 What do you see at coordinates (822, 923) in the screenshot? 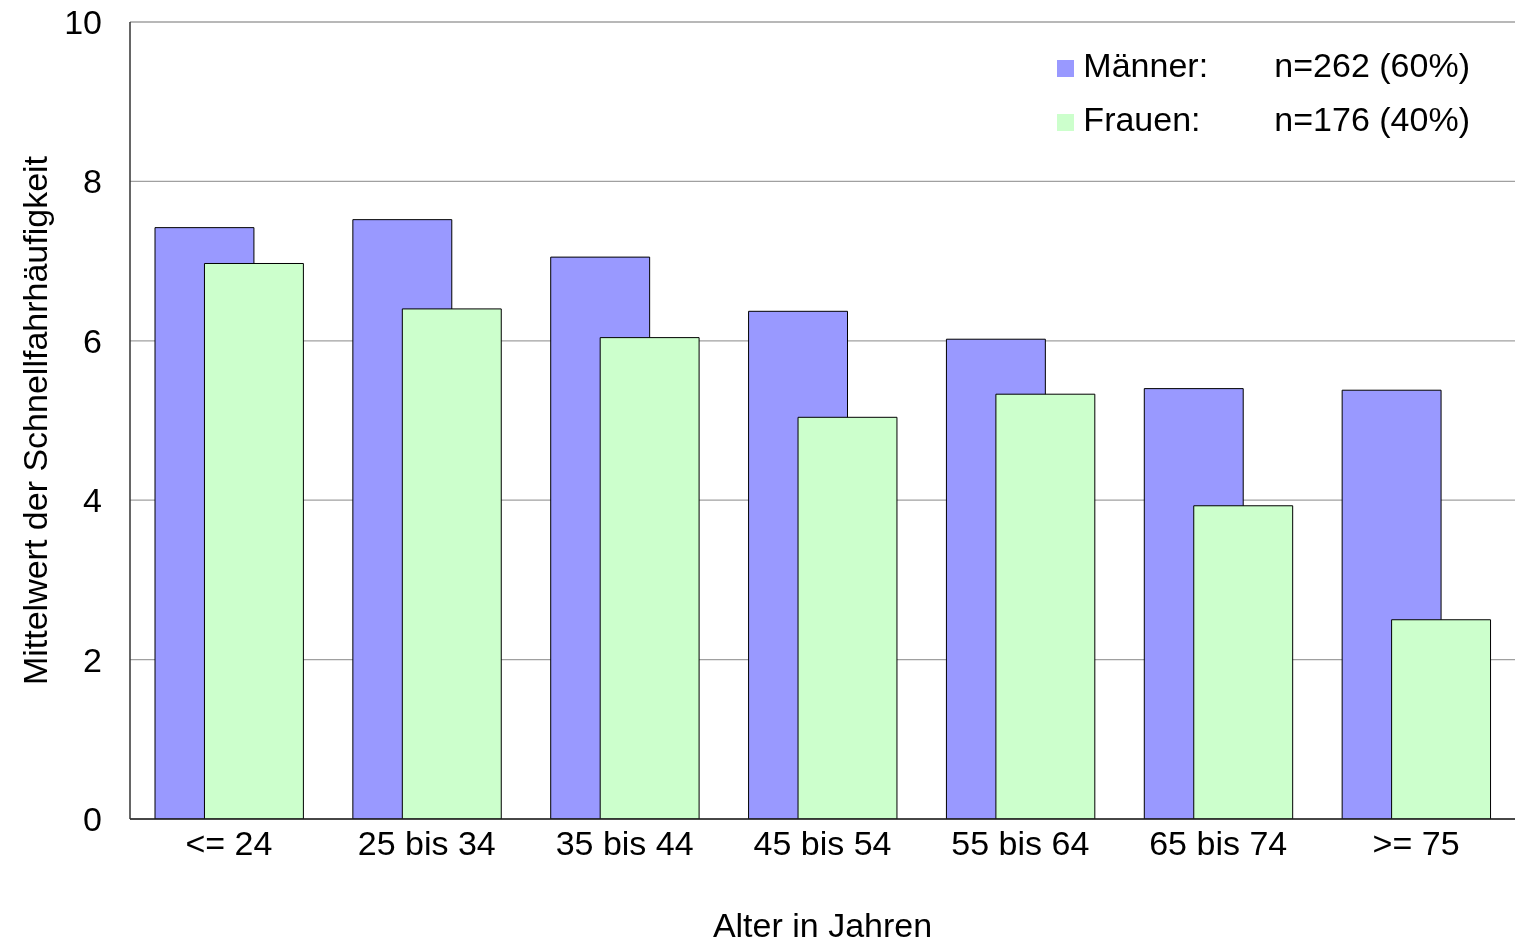
I see `x-axis-title: Alter in Jahren` at bounding box center [822, 923].